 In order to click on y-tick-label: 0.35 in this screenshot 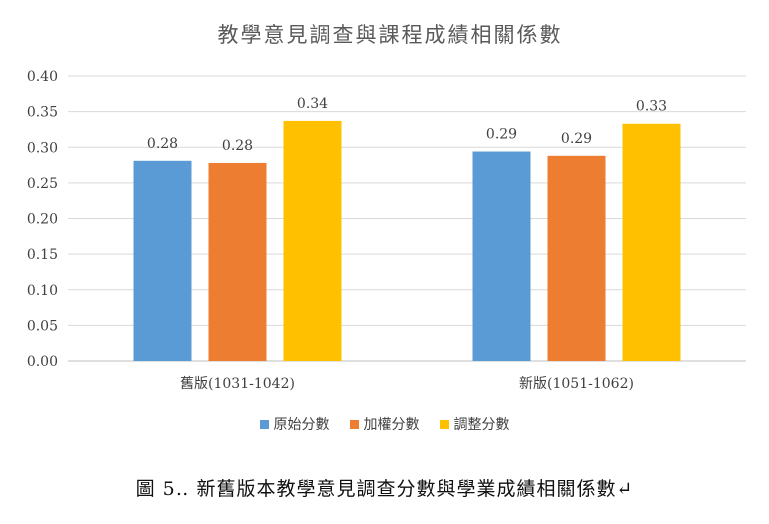, I will do `click(42, 113)`.